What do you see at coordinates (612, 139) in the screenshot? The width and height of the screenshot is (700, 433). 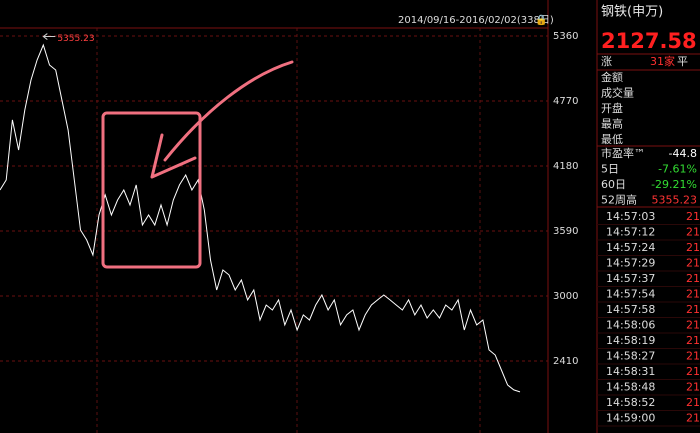 I see `field-label: 最低` at bounding box center [612, 139].